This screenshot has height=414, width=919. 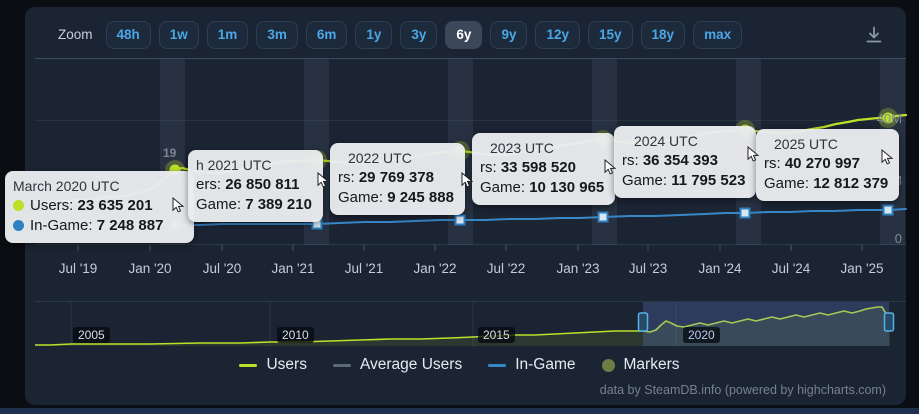 What do you see at coordinates (889, 322) in the screenshot?
I see `navigator-handle-right` at bounding box center [889, 322].